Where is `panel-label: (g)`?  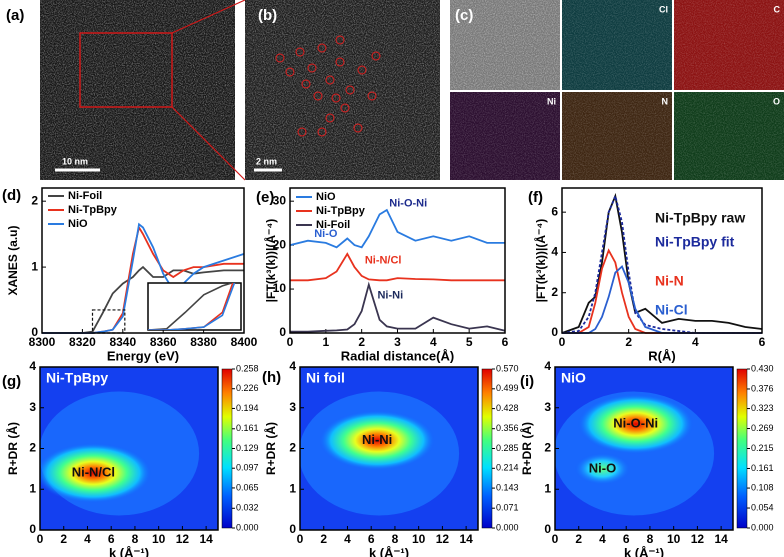
panel-label: (g) is located at coordinates (11, 381).